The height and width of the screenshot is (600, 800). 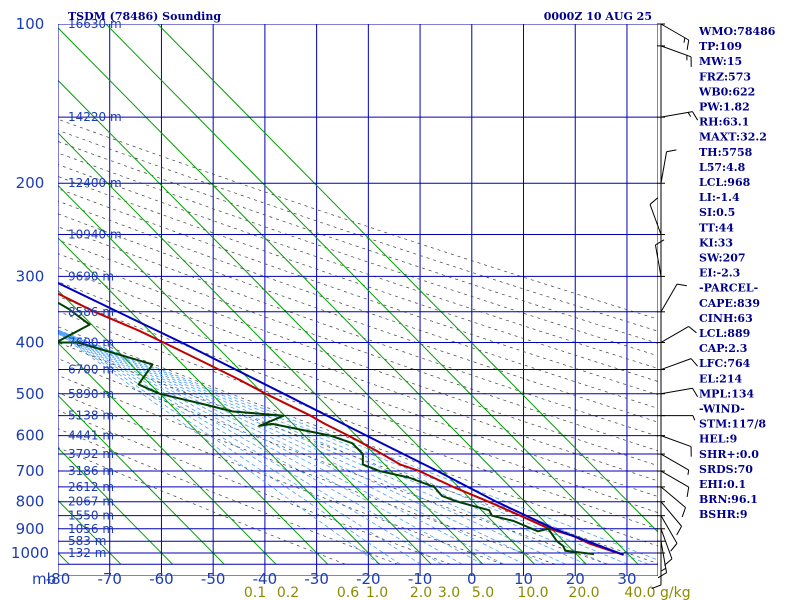 I want to click on height-label: 6700 m, so click(x=91, y=370).